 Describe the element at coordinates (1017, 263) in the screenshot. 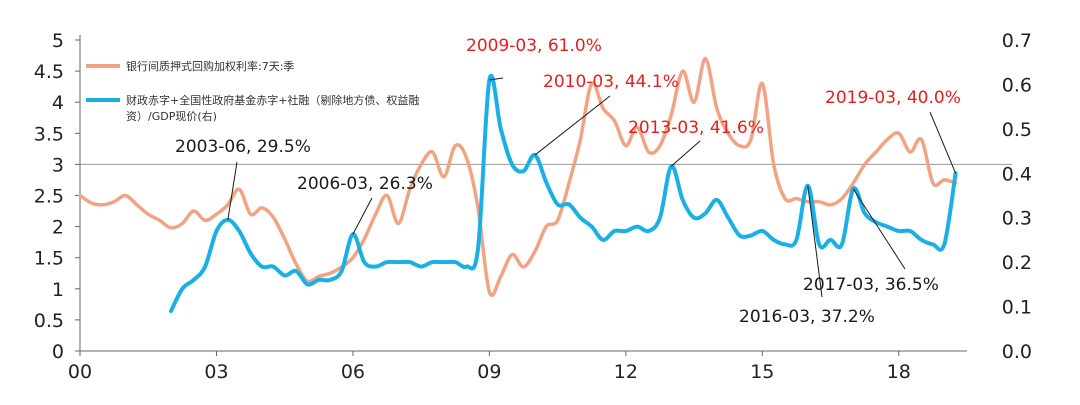

I see `y-right-tick-label: 0.2` at that location.